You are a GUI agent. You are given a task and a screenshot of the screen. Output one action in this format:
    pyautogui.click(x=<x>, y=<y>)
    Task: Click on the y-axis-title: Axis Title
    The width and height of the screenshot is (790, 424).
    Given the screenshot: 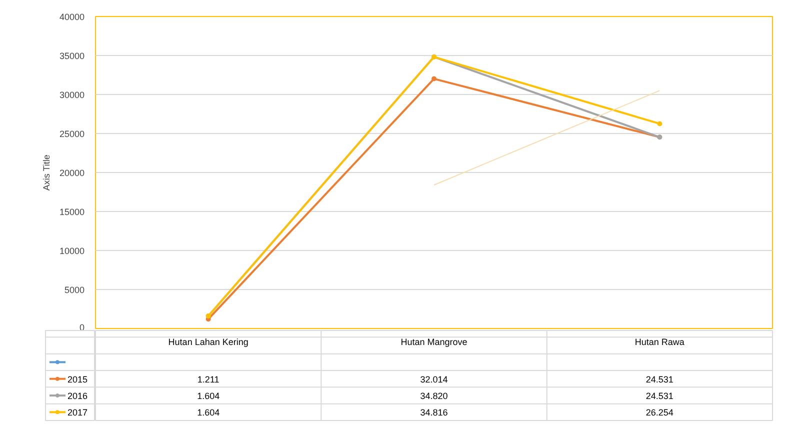 What is the action you would take?
    pyautogui.click(x=46, y=172)
    